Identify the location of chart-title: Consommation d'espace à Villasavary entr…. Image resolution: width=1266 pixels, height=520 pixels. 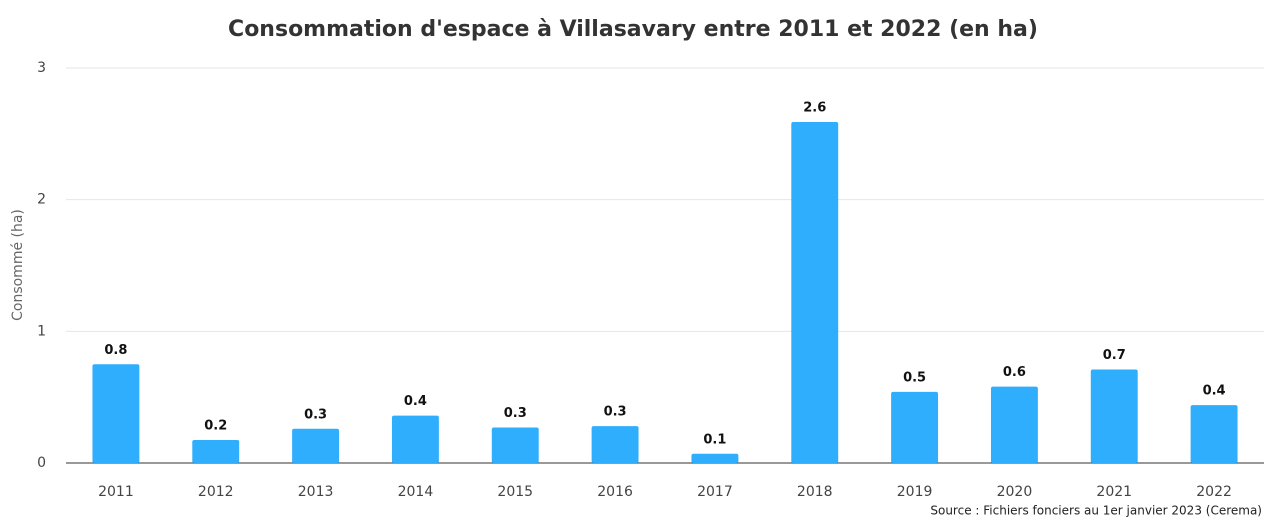
(633, 29).